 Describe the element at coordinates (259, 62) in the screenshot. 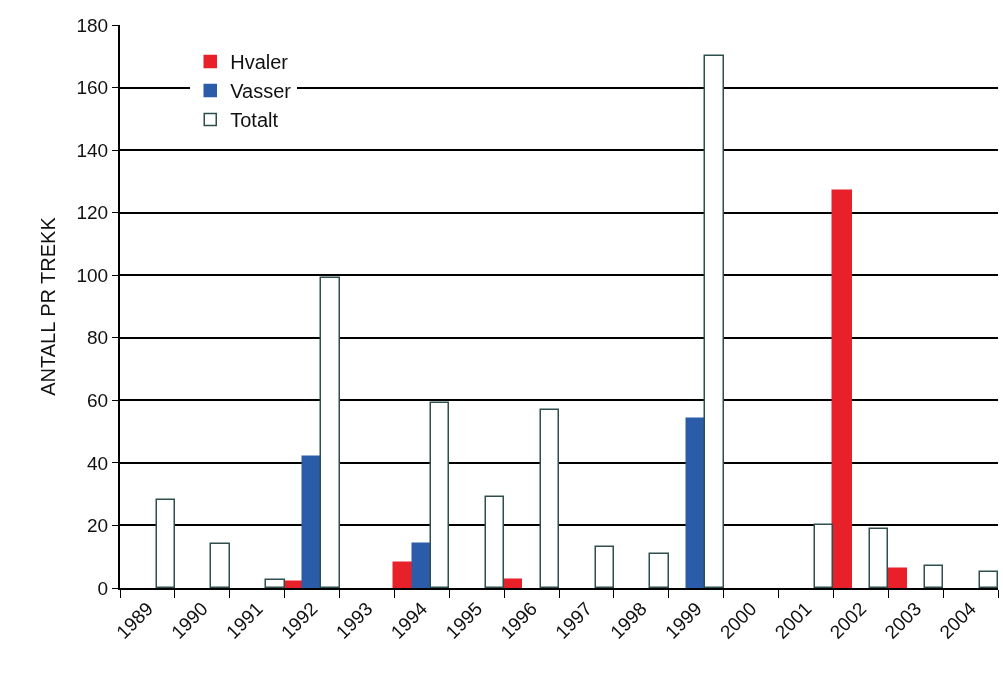

I see `legend-label: Hvaler` at that location.